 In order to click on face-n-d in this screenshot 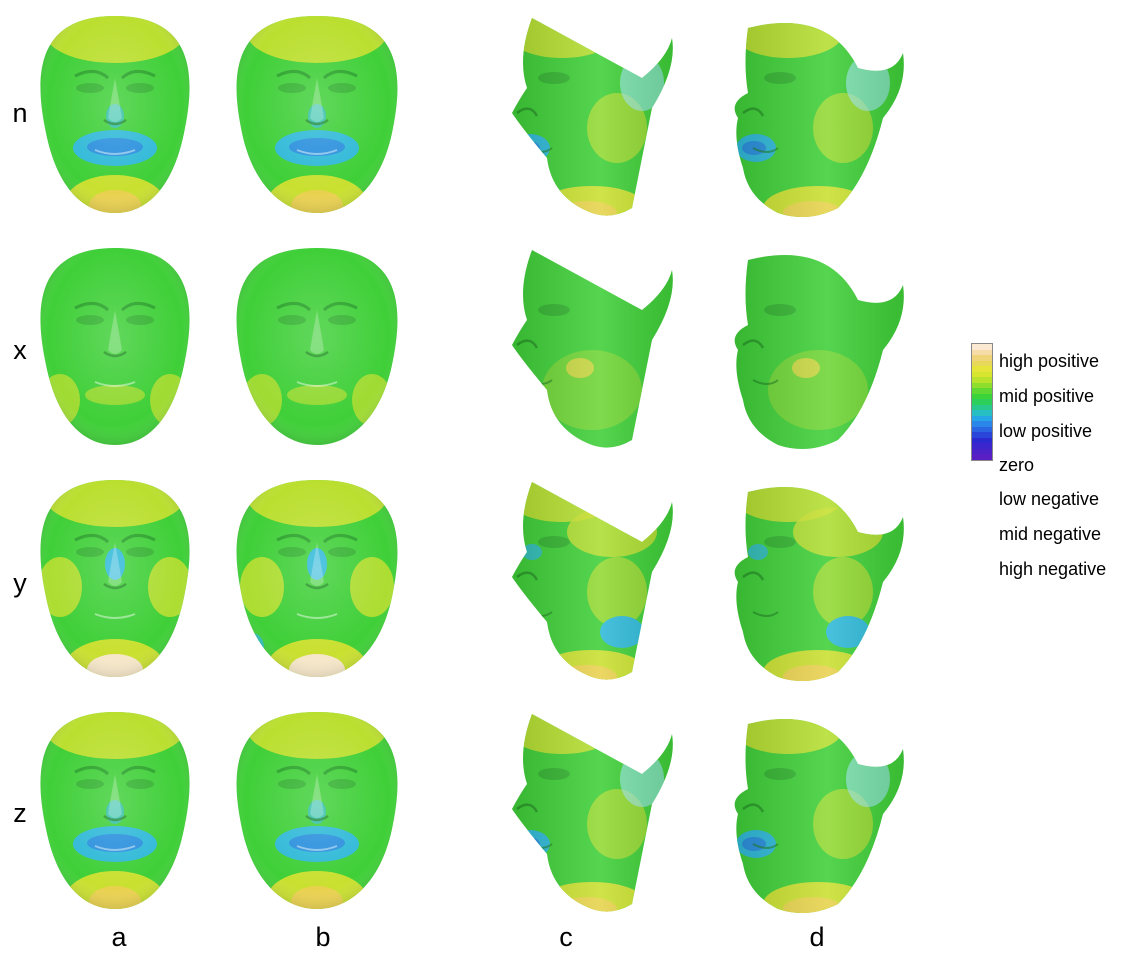, I will do `click(813, 115)`.